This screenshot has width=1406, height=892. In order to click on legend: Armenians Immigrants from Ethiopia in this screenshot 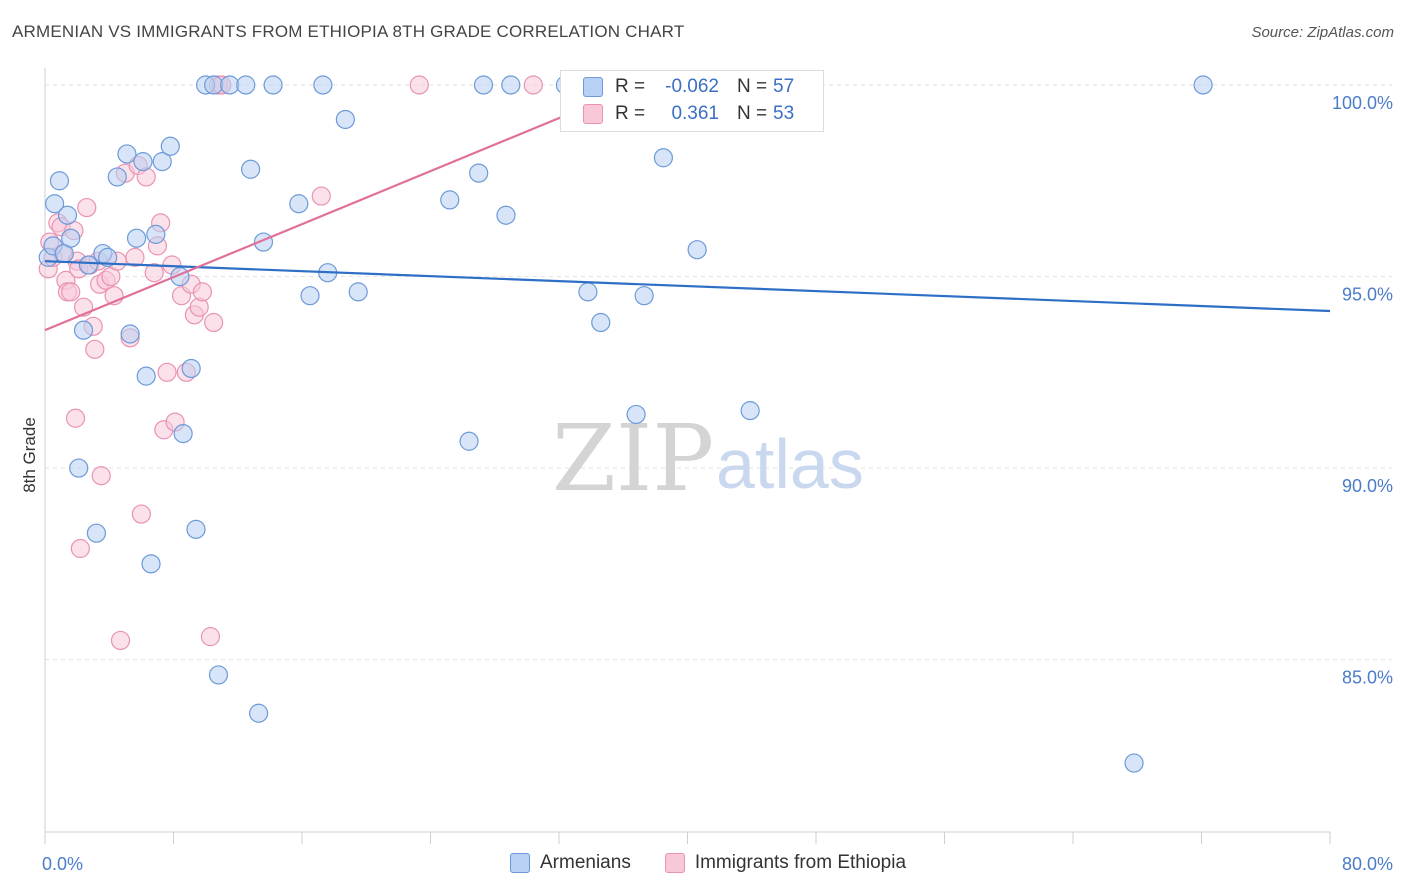, I will do `click(708, 863)`.